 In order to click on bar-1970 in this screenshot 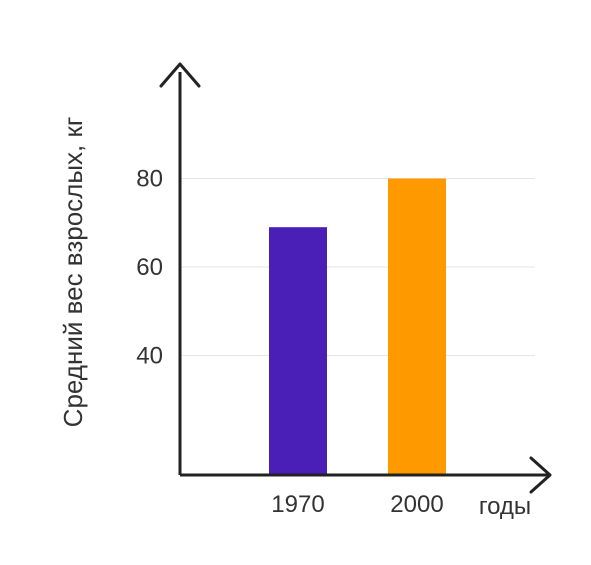, I will do `click(298, 351)`.